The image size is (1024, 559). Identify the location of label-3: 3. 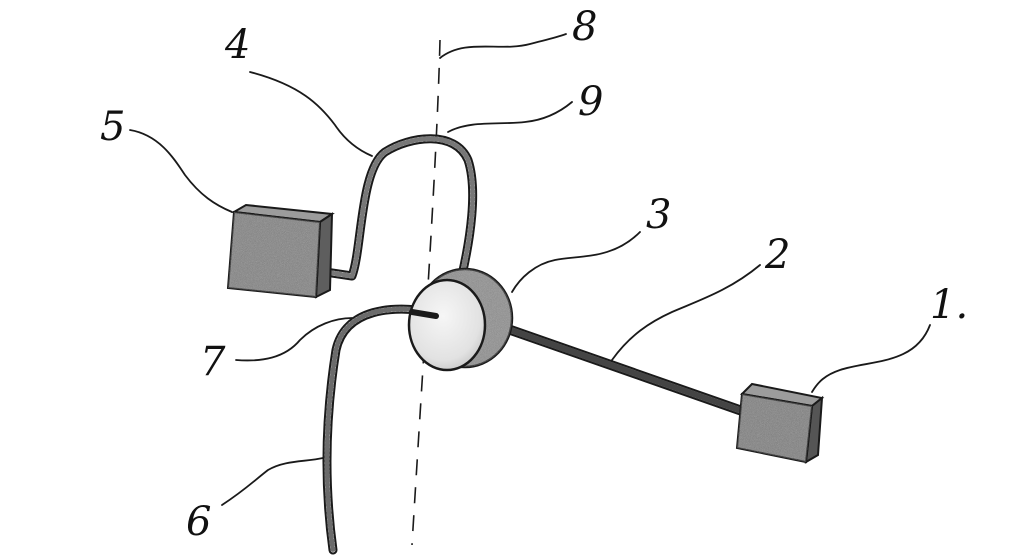
(658, 215).